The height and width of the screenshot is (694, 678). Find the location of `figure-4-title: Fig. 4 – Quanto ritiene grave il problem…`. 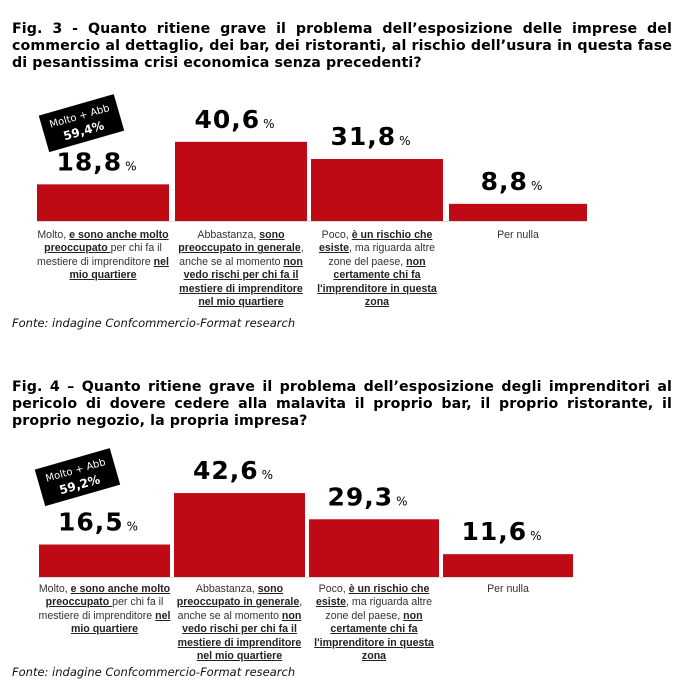

figure-4-title: Fig. 4 – Quanto ritiene grave il problem… is located at coordinates (342, 404).